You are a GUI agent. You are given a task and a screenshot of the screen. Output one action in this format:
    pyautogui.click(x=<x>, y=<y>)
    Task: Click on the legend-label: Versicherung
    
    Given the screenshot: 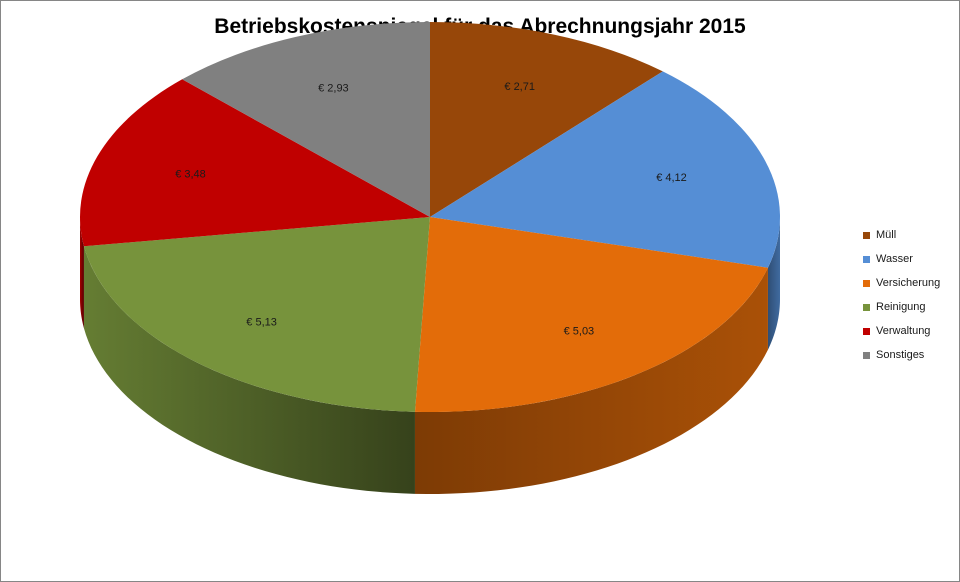 What is the action you would take?
    pyautogui.click(x=908, y=283)
    